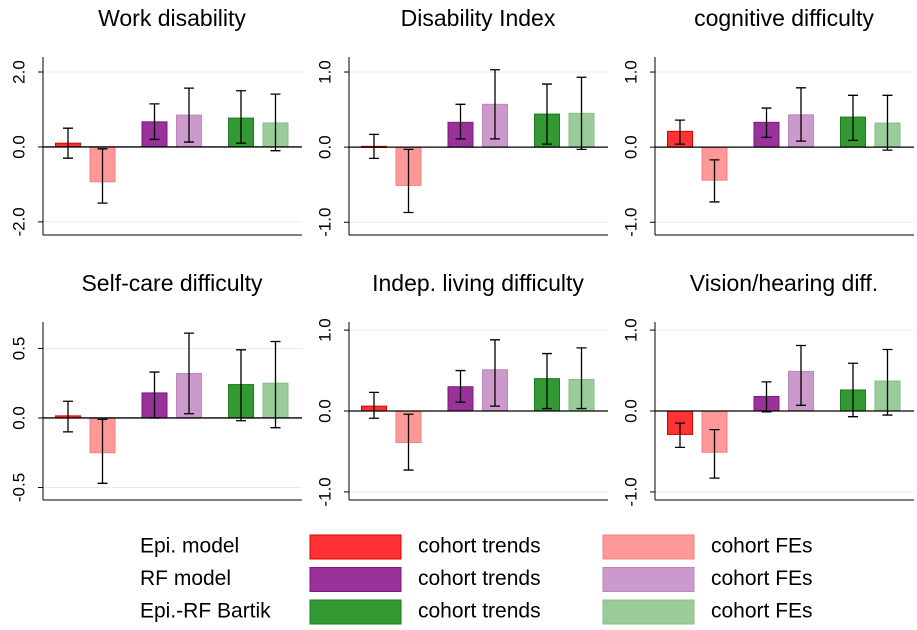 The height and width of the screenshot is (630, 917). Describe the element at coordinates (18, 487) in the screenshot. I see `y-tick-label: -0.5` at that location.